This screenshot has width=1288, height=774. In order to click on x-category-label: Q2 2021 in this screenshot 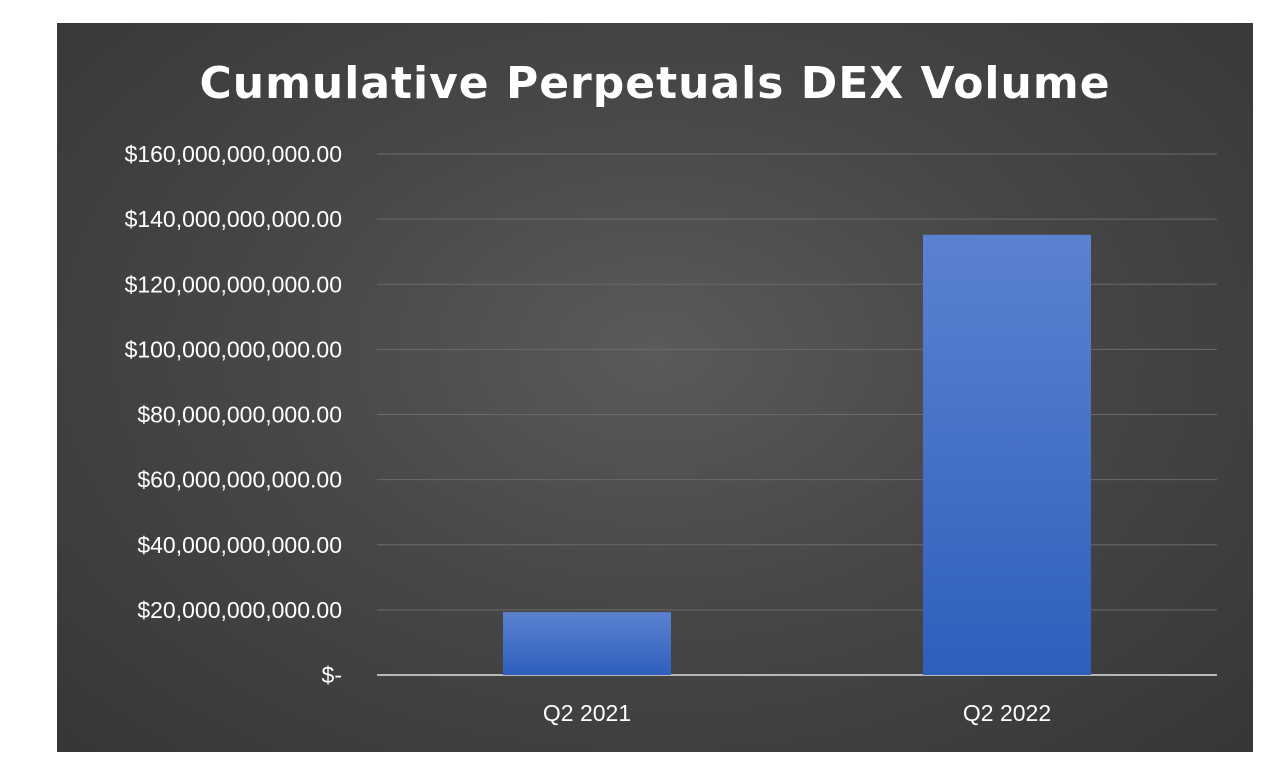, I will do `click(587, 713)`.